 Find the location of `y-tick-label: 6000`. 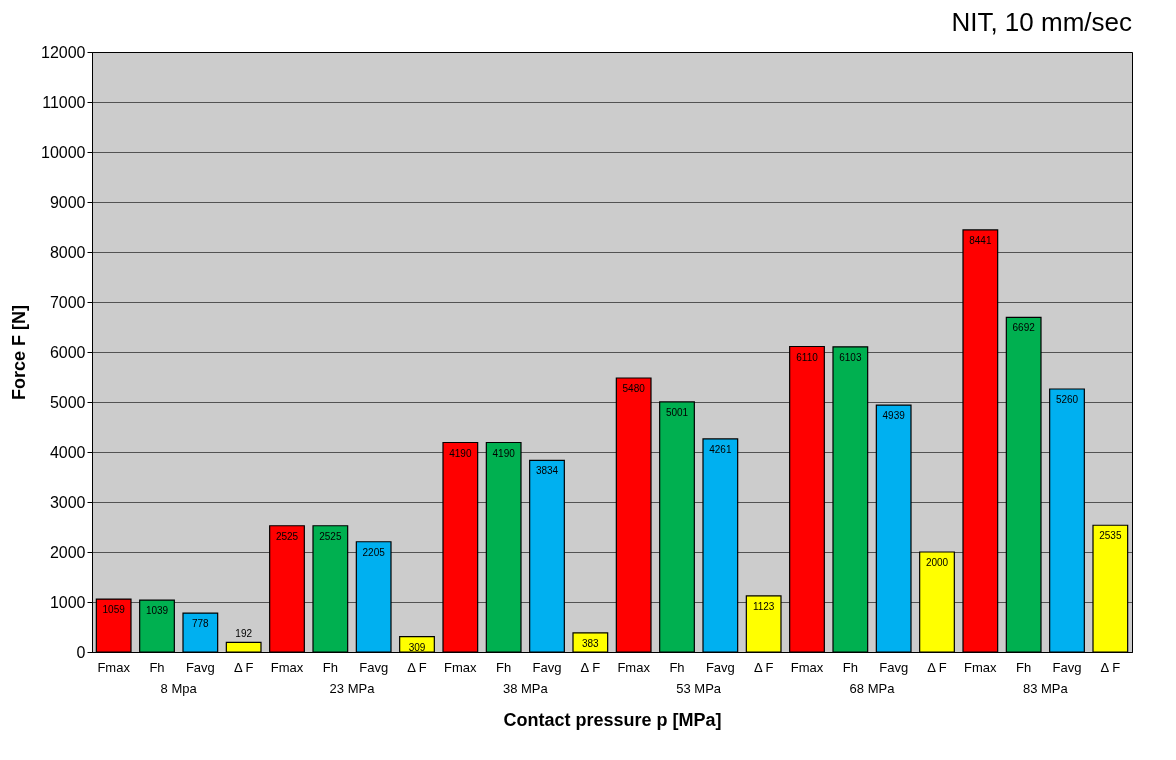

y-tick-label: 6000 is located at coordinates (67, 352).